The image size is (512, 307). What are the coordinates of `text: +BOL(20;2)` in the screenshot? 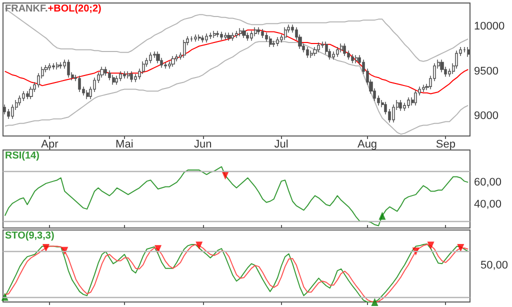 It's located at (75, 9).